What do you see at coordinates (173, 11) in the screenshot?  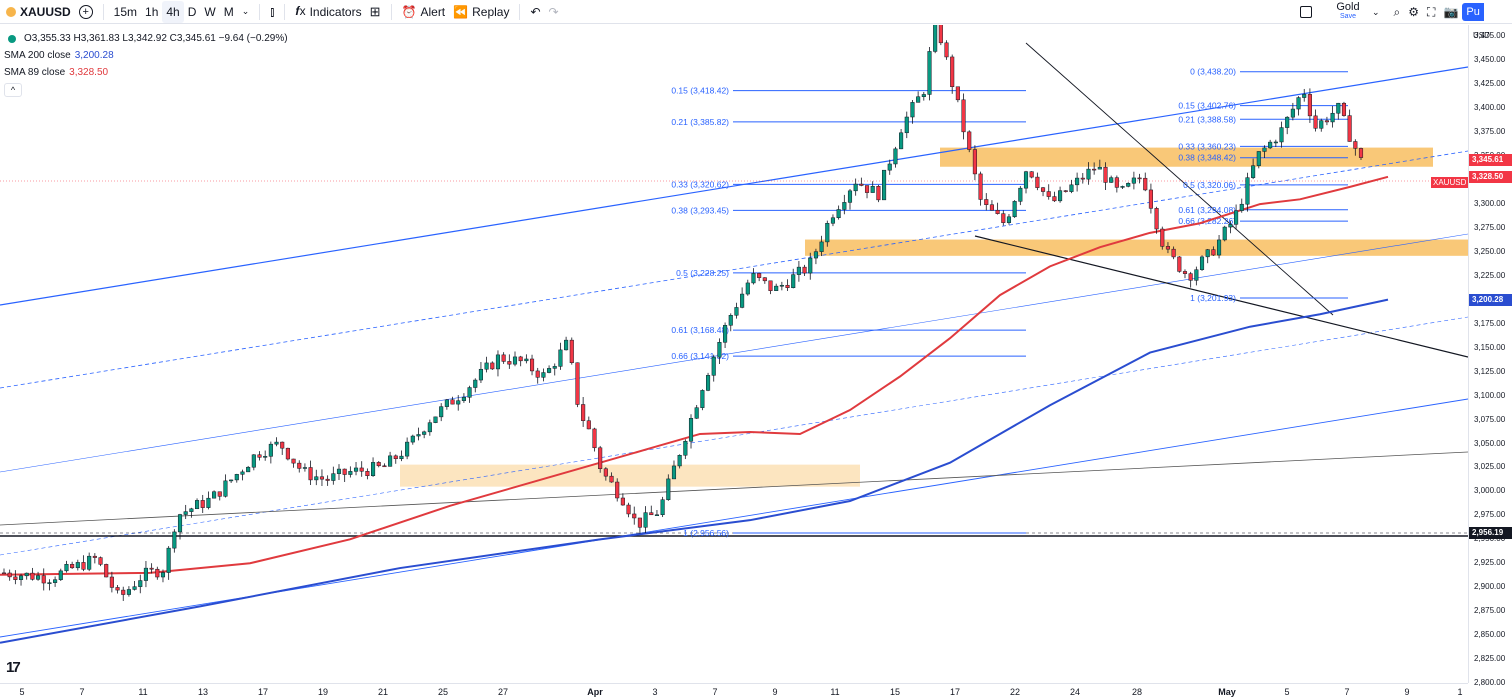 I see `timeframe-4h: 4h` at bounding box center [173, 11].